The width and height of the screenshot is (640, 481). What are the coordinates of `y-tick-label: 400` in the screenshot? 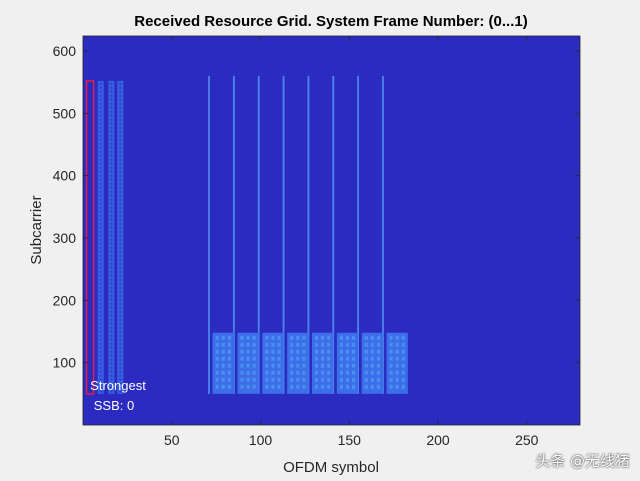 It's located at (65, 176).